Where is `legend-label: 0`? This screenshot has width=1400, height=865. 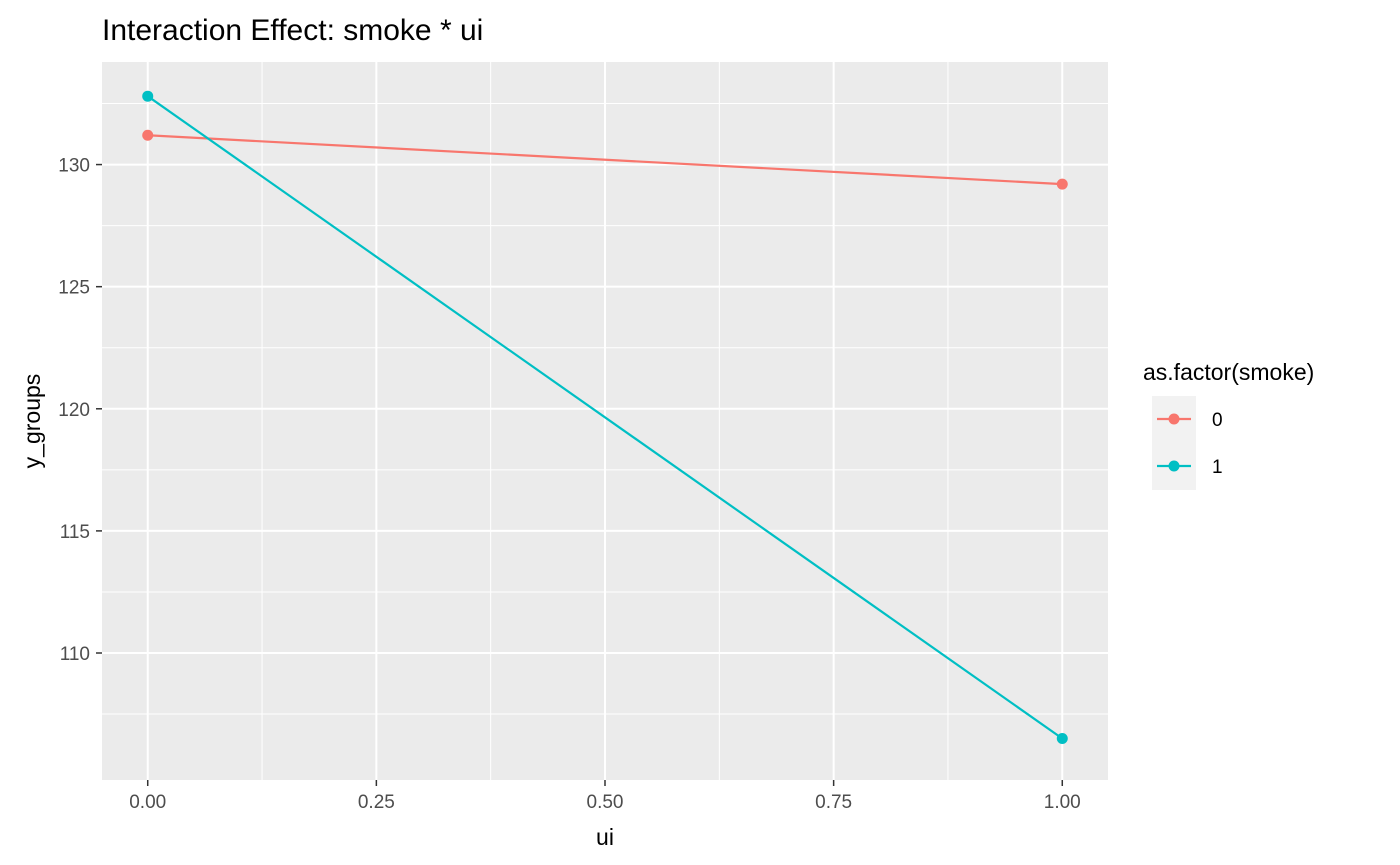
legend-label: 0 is located at coordinates (1217, 420).